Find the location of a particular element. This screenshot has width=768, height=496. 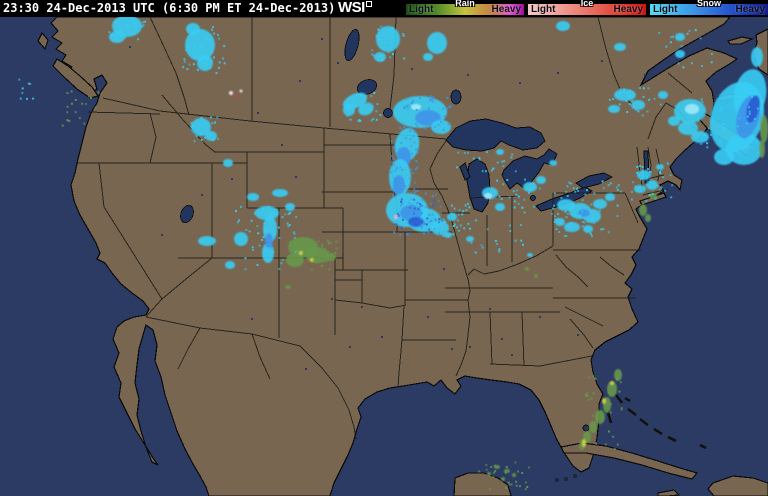

legend-ice-label: Ice is located at coordinates (587, 4).